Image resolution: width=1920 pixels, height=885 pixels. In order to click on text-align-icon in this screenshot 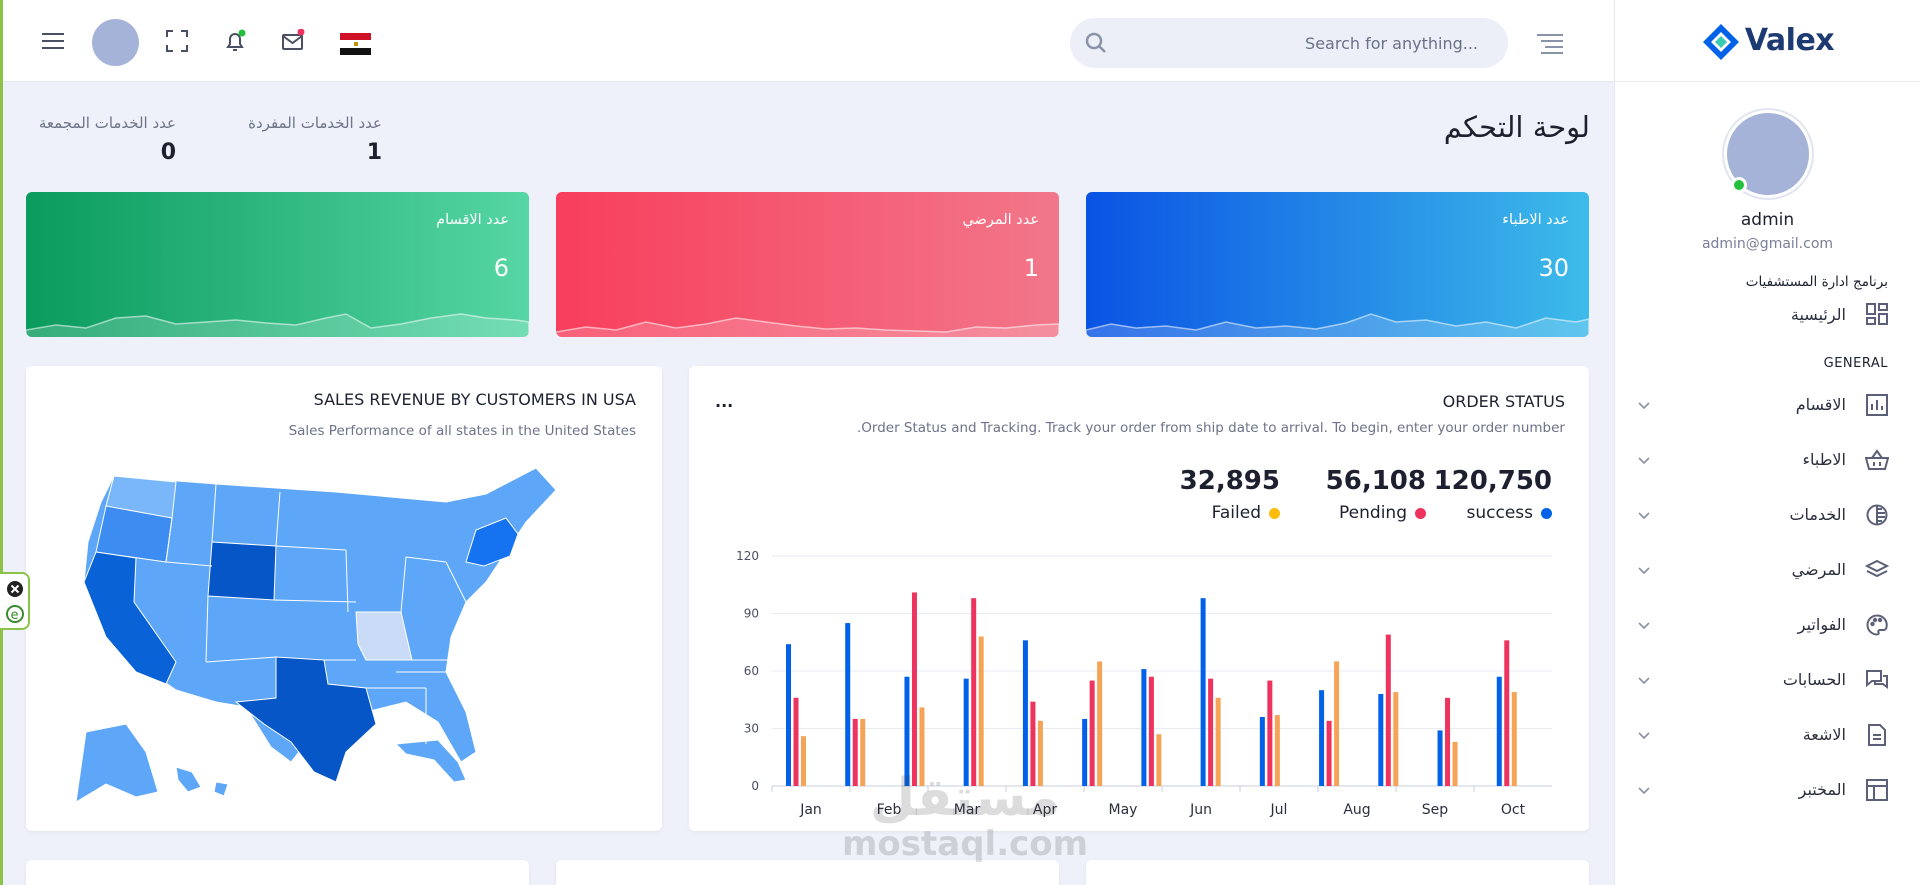, I will do `click(1550, 46)`.